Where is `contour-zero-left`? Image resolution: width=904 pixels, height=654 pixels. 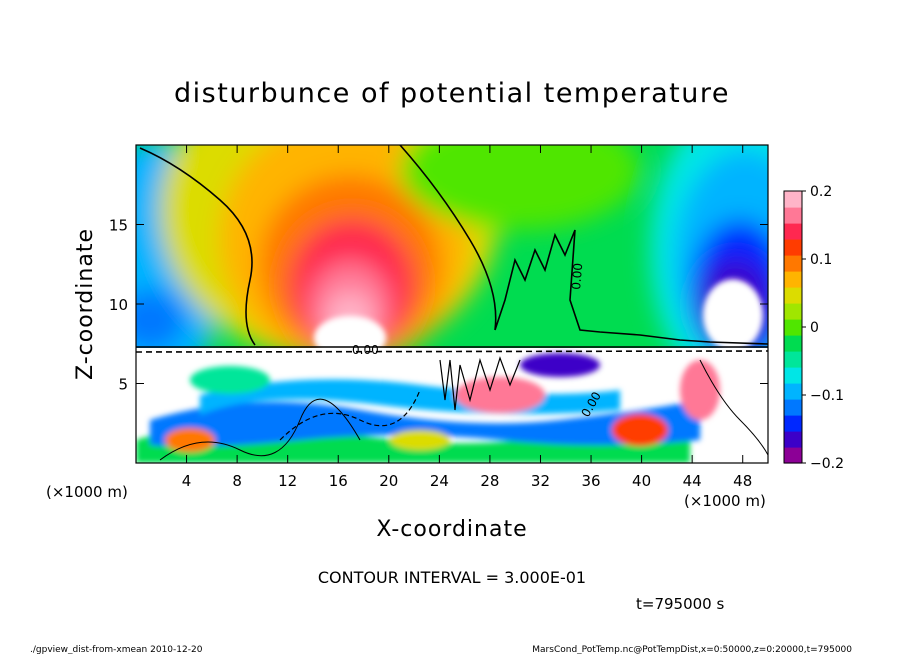 contour-zero-left is located at coordinates (197, 246).